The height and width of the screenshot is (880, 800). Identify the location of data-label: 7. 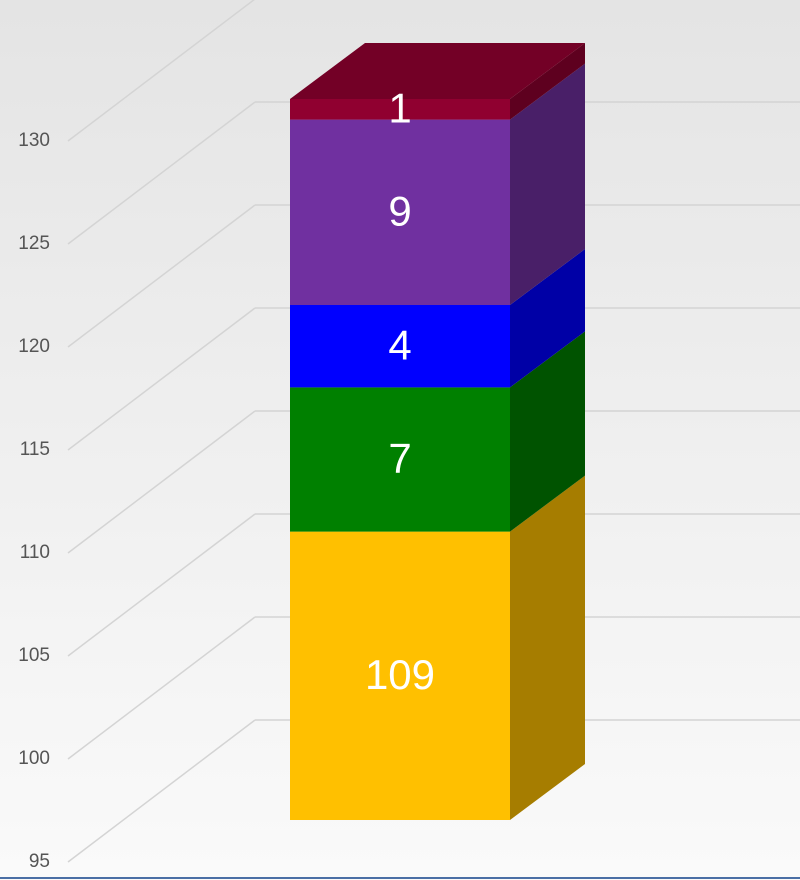
(399, 458).